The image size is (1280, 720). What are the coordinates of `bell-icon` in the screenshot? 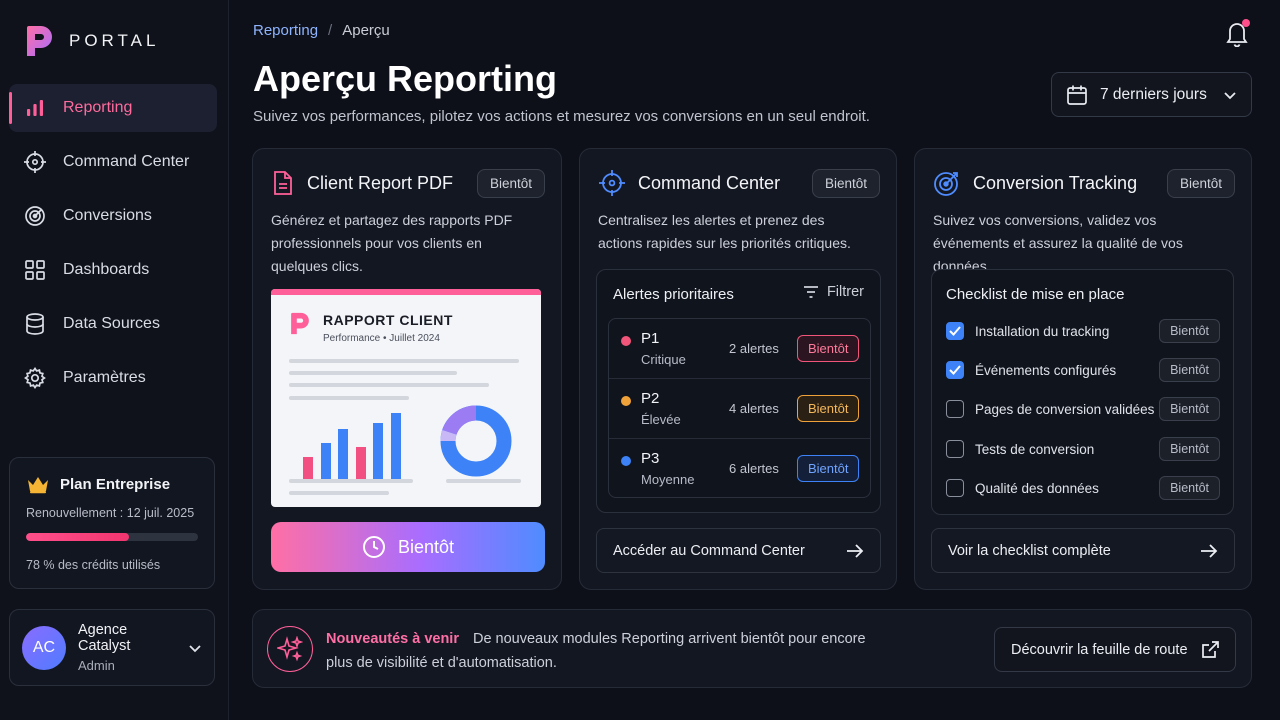 It's located at (1238, 33).